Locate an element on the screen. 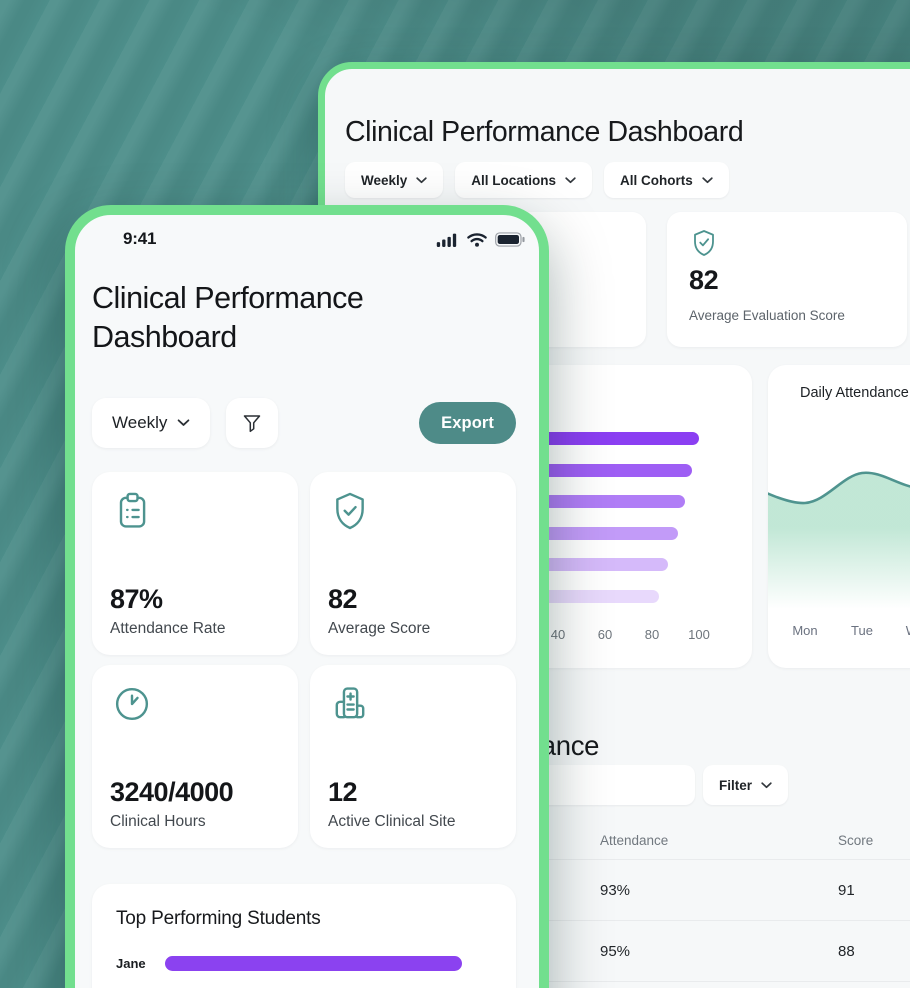  cell-attendance: 93% is located at coordinates (615, 890).